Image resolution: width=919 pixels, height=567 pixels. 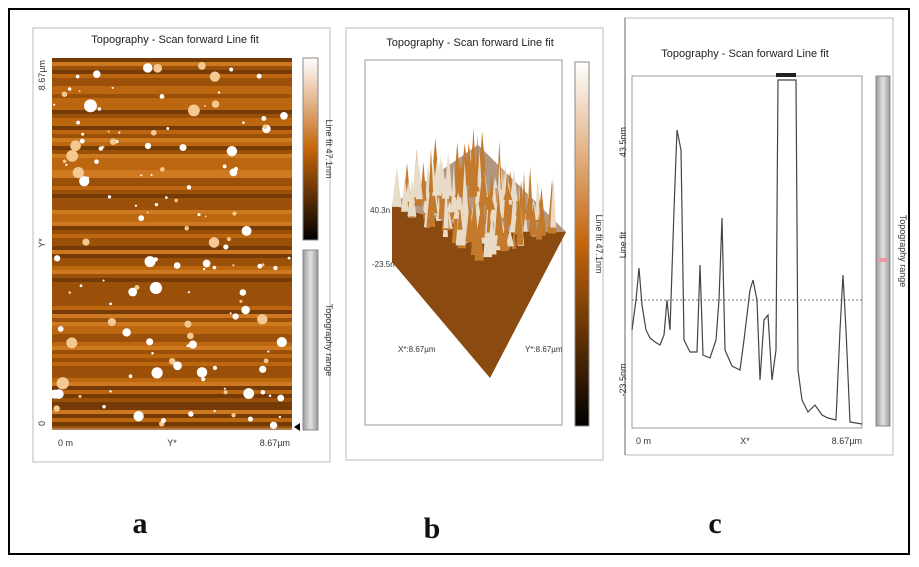 What do you see at coordinates (383, 264) in the screenshot?
I see `z-label: -23.5n` at bounding box center [383, 264].